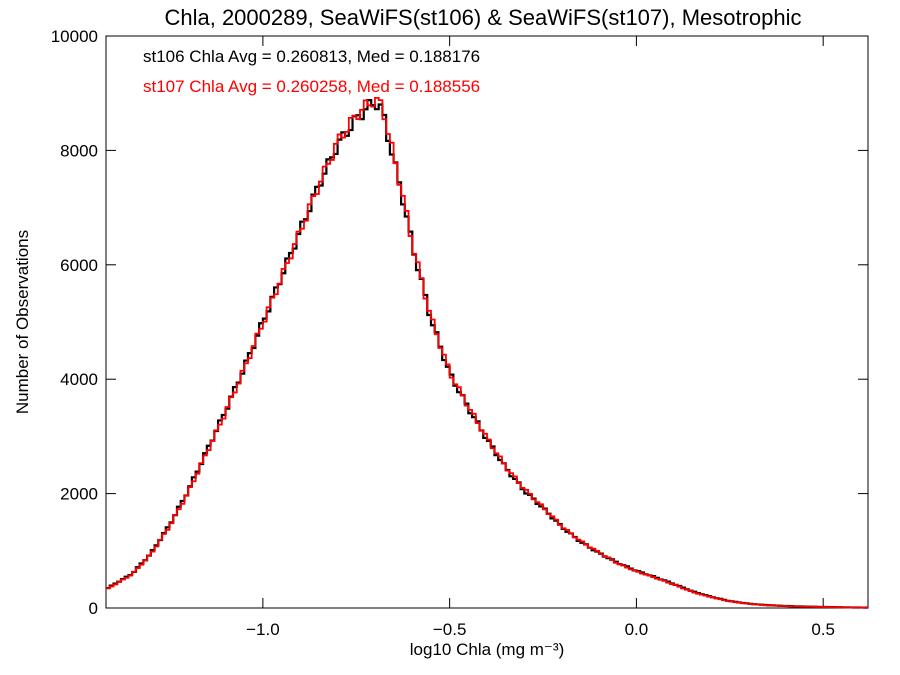 This screenshot has height=675, width=900. I want to click on y-tick-label: 0, so click(93, 608).